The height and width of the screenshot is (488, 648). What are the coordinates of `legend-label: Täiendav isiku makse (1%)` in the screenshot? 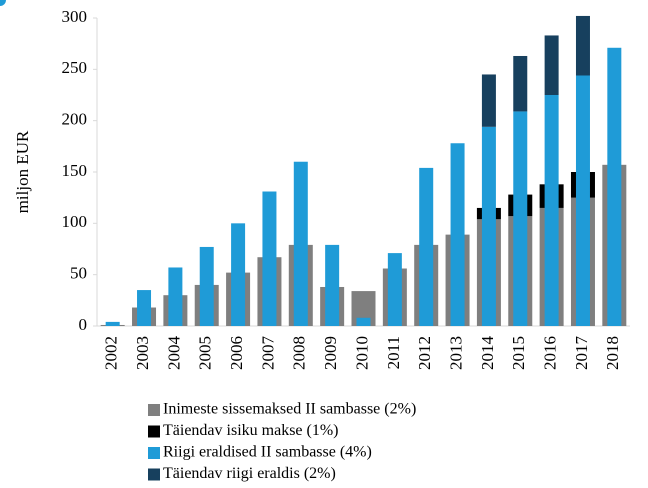 It's located at (251, 430).